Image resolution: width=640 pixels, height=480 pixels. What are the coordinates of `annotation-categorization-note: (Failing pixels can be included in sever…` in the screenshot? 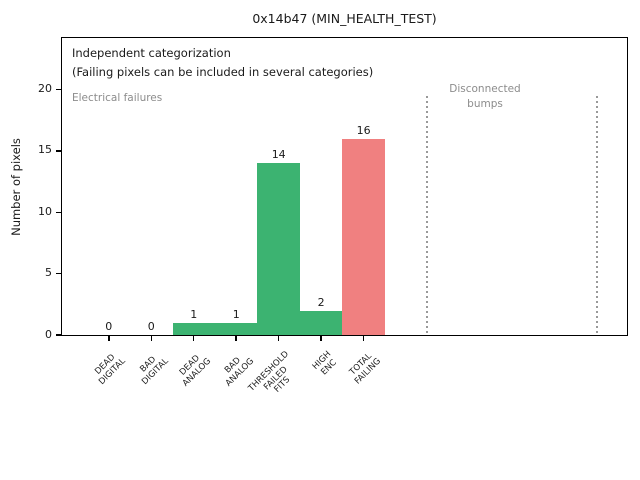 It's located at (223, 72).